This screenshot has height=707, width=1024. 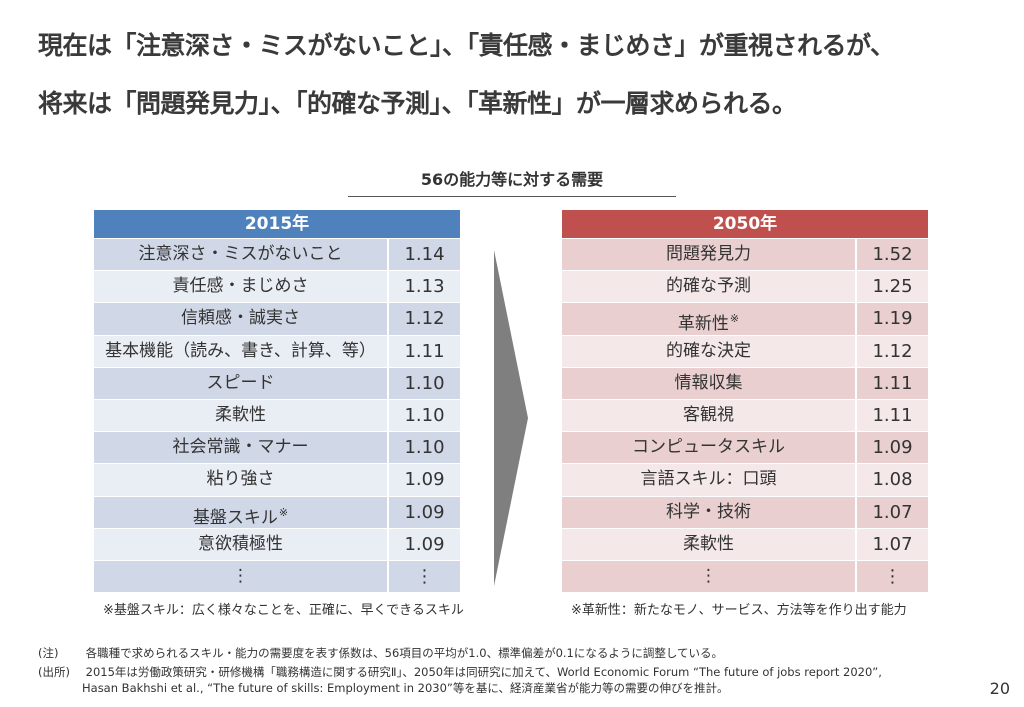 What do you see at coordinates (277, 224) in the screenshot?
I see `table-2015-header: 2015年` at bounding box center [277, 224].